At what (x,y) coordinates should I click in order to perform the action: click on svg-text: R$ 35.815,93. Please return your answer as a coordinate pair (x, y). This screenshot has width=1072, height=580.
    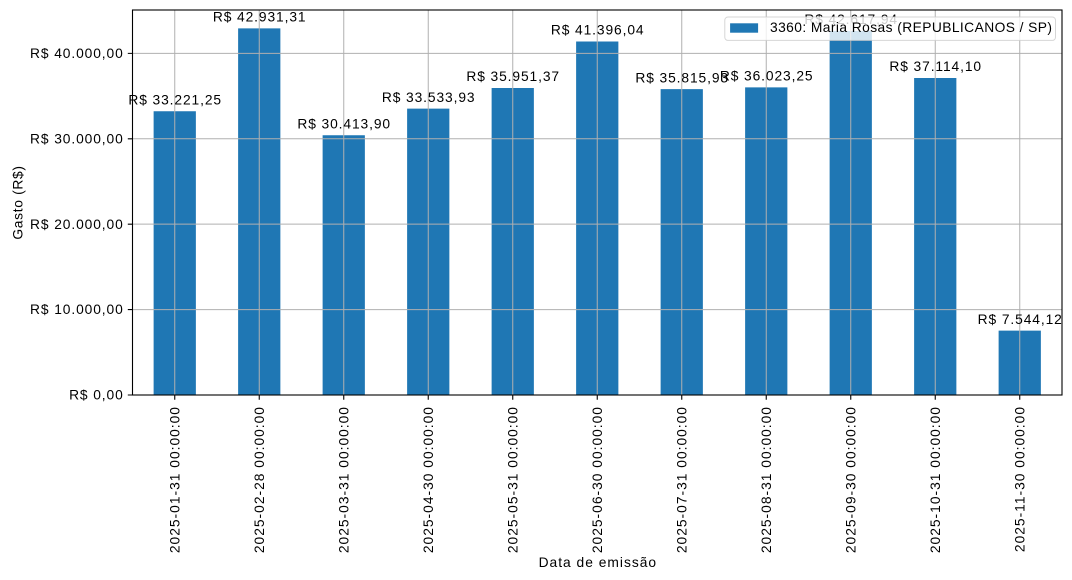
    Looking at the image, I should click on (682, 77).